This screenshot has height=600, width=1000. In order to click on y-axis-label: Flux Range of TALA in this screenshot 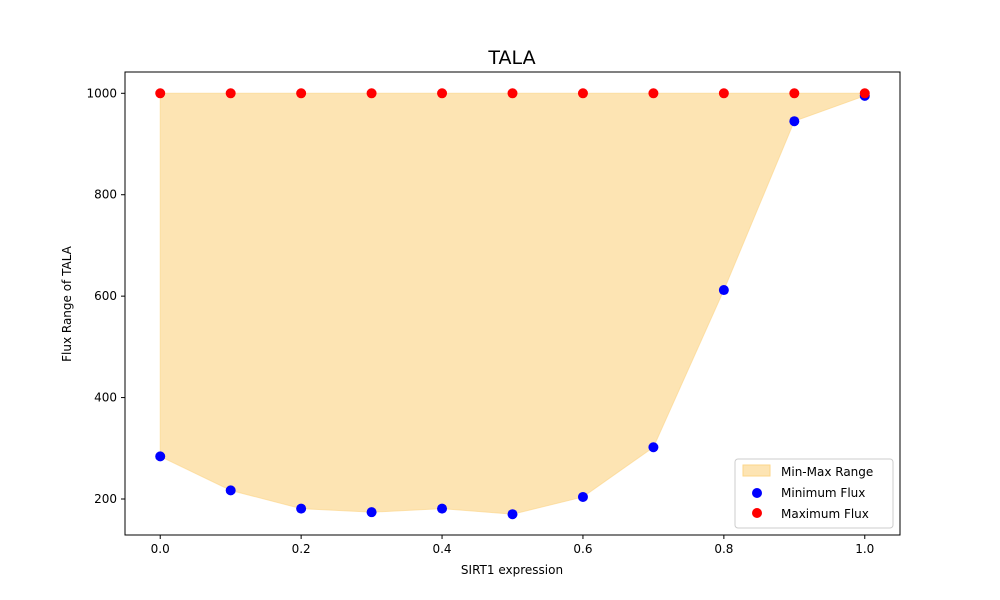, I will do `click(67, 303)`.